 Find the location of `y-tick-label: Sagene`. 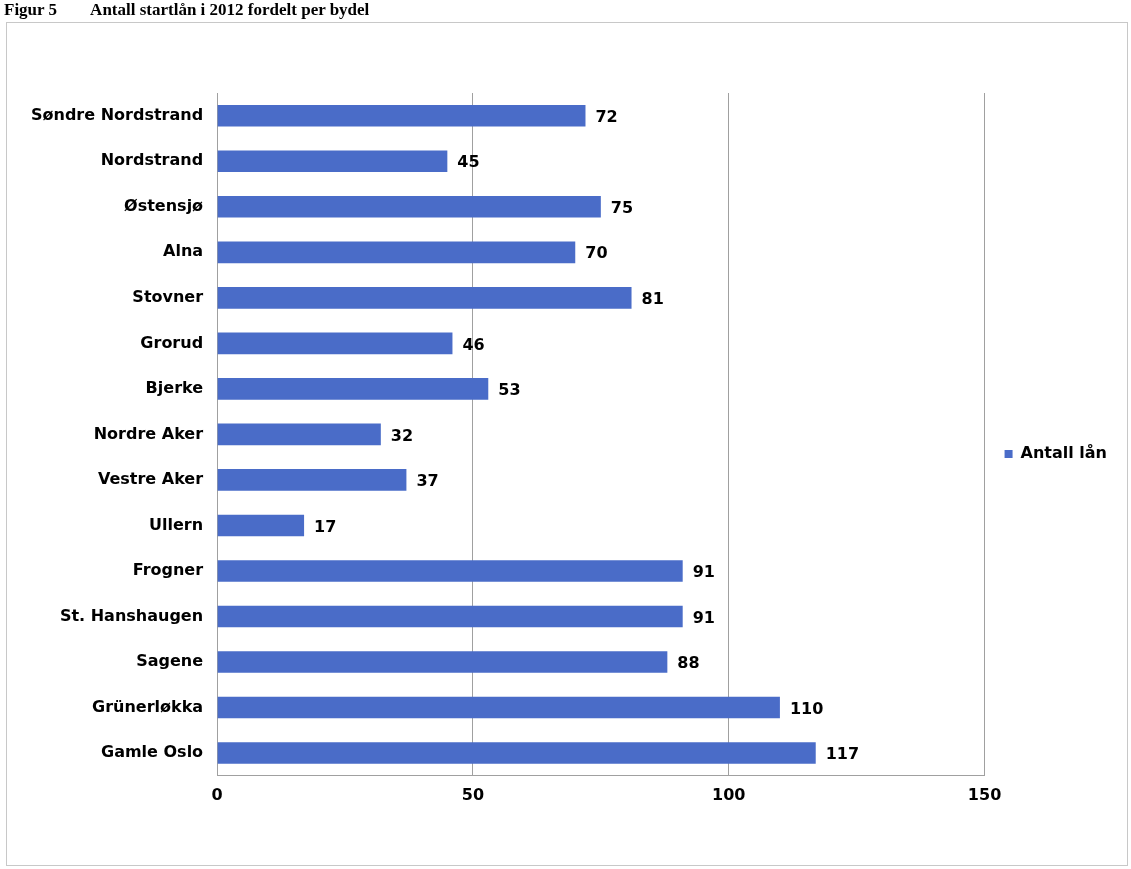

y-tick-label: Sagene is located at coordinates (170, 661).